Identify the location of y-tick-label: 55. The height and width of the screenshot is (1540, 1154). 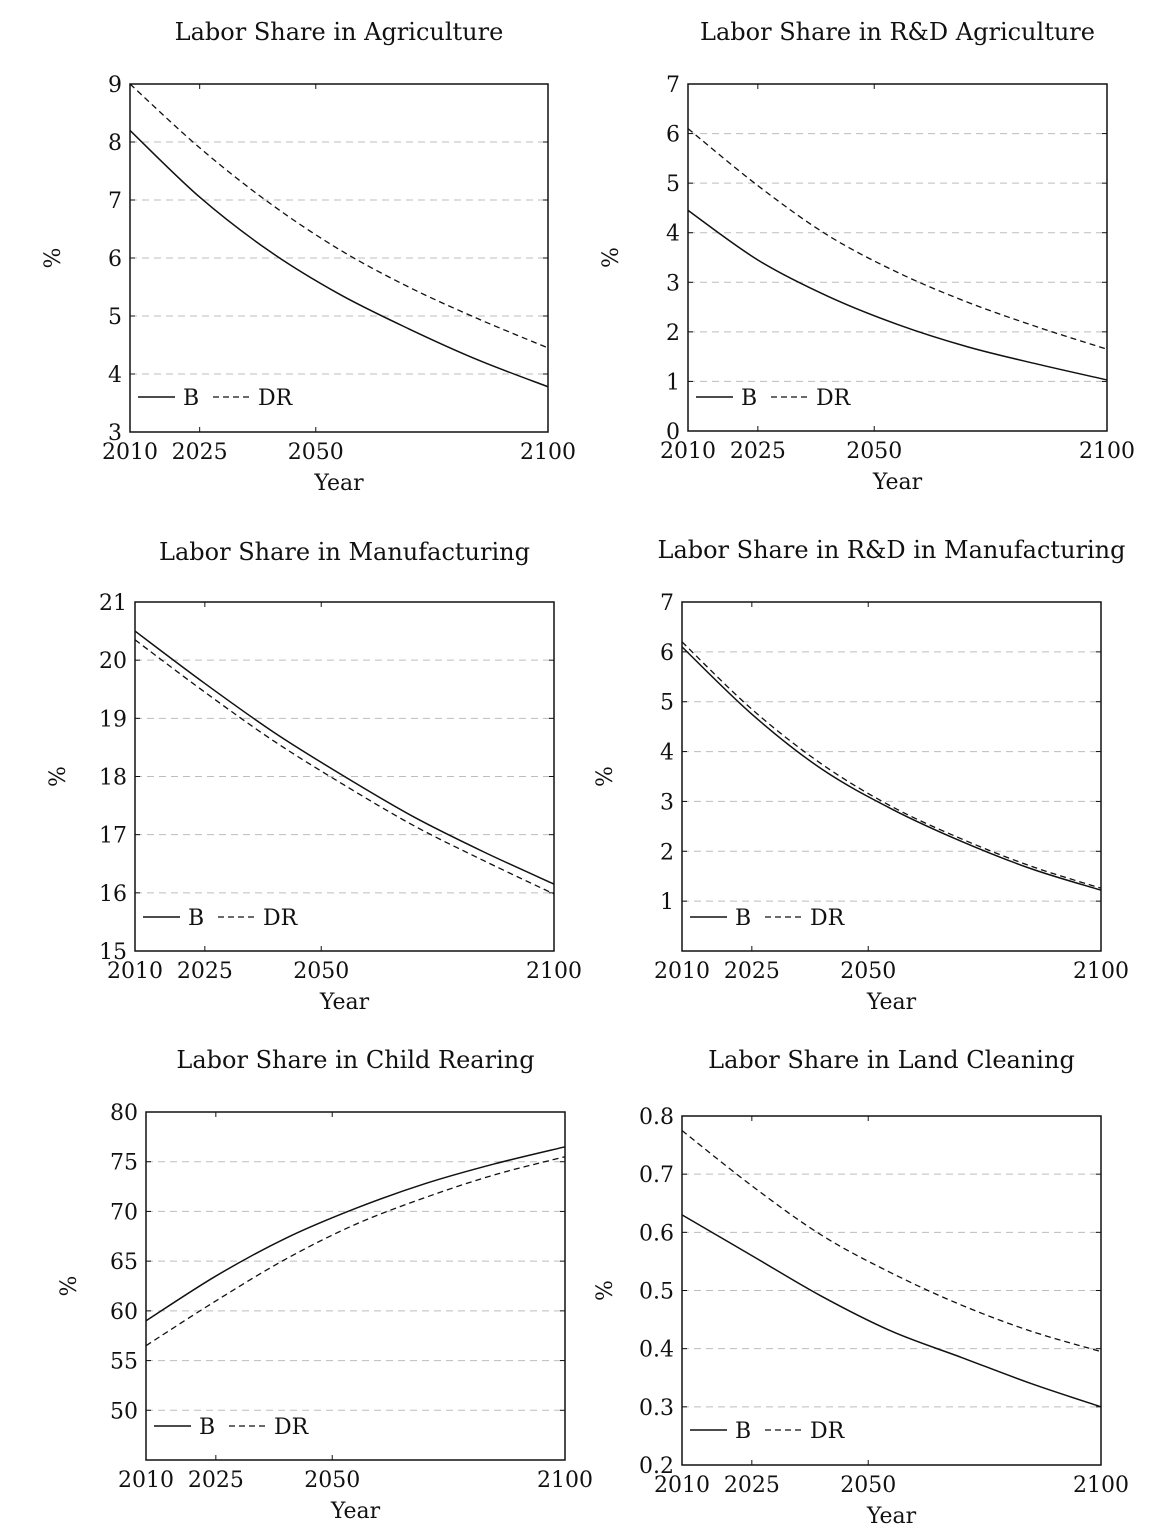
(124, 1362).